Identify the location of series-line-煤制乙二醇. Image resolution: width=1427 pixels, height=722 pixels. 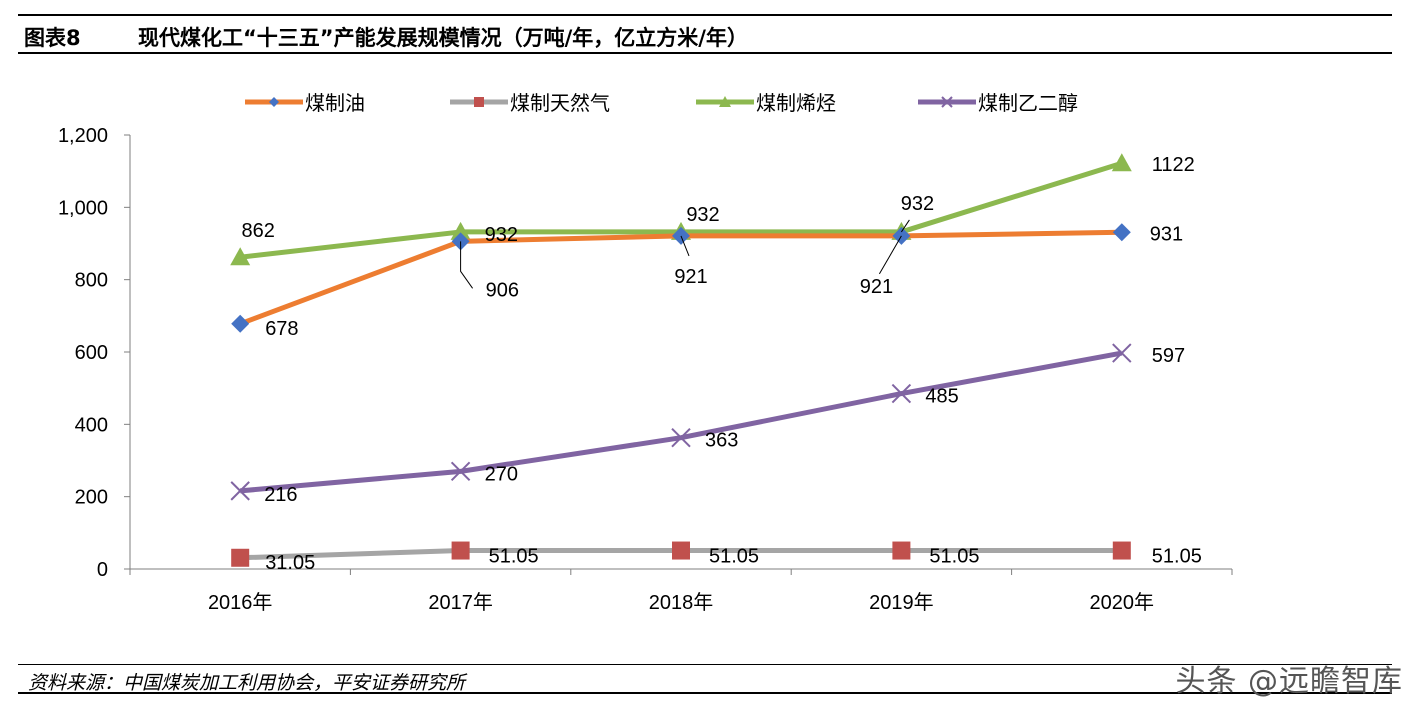
(681, 422).